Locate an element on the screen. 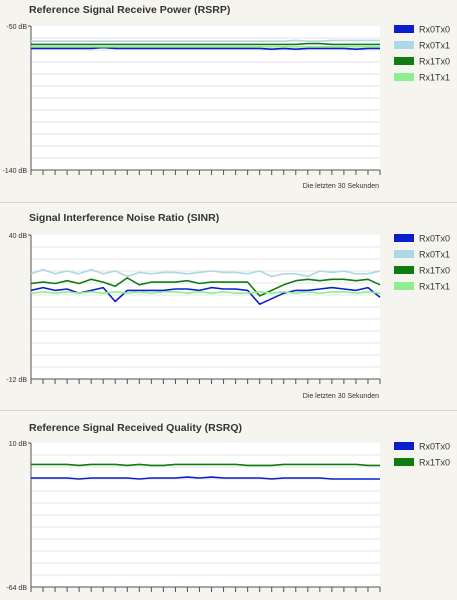  rsrp-title: Reference Signal Receive Power (RSRP) is located at coordinates (130, 10).